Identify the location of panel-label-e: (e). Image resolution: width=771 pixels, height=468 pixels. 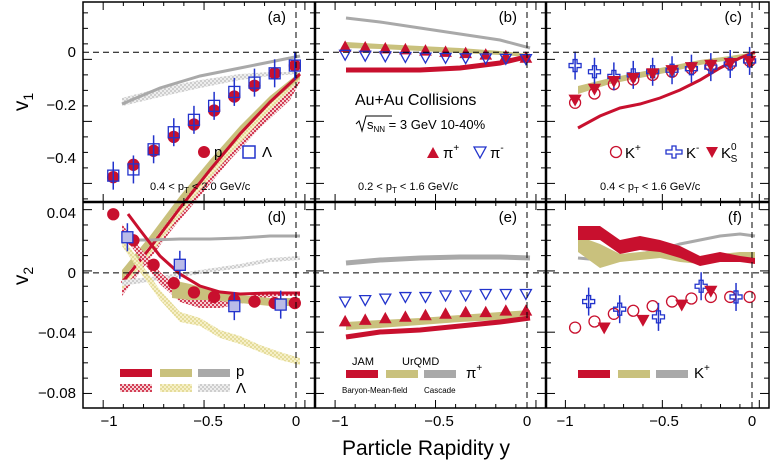
(508, 217).